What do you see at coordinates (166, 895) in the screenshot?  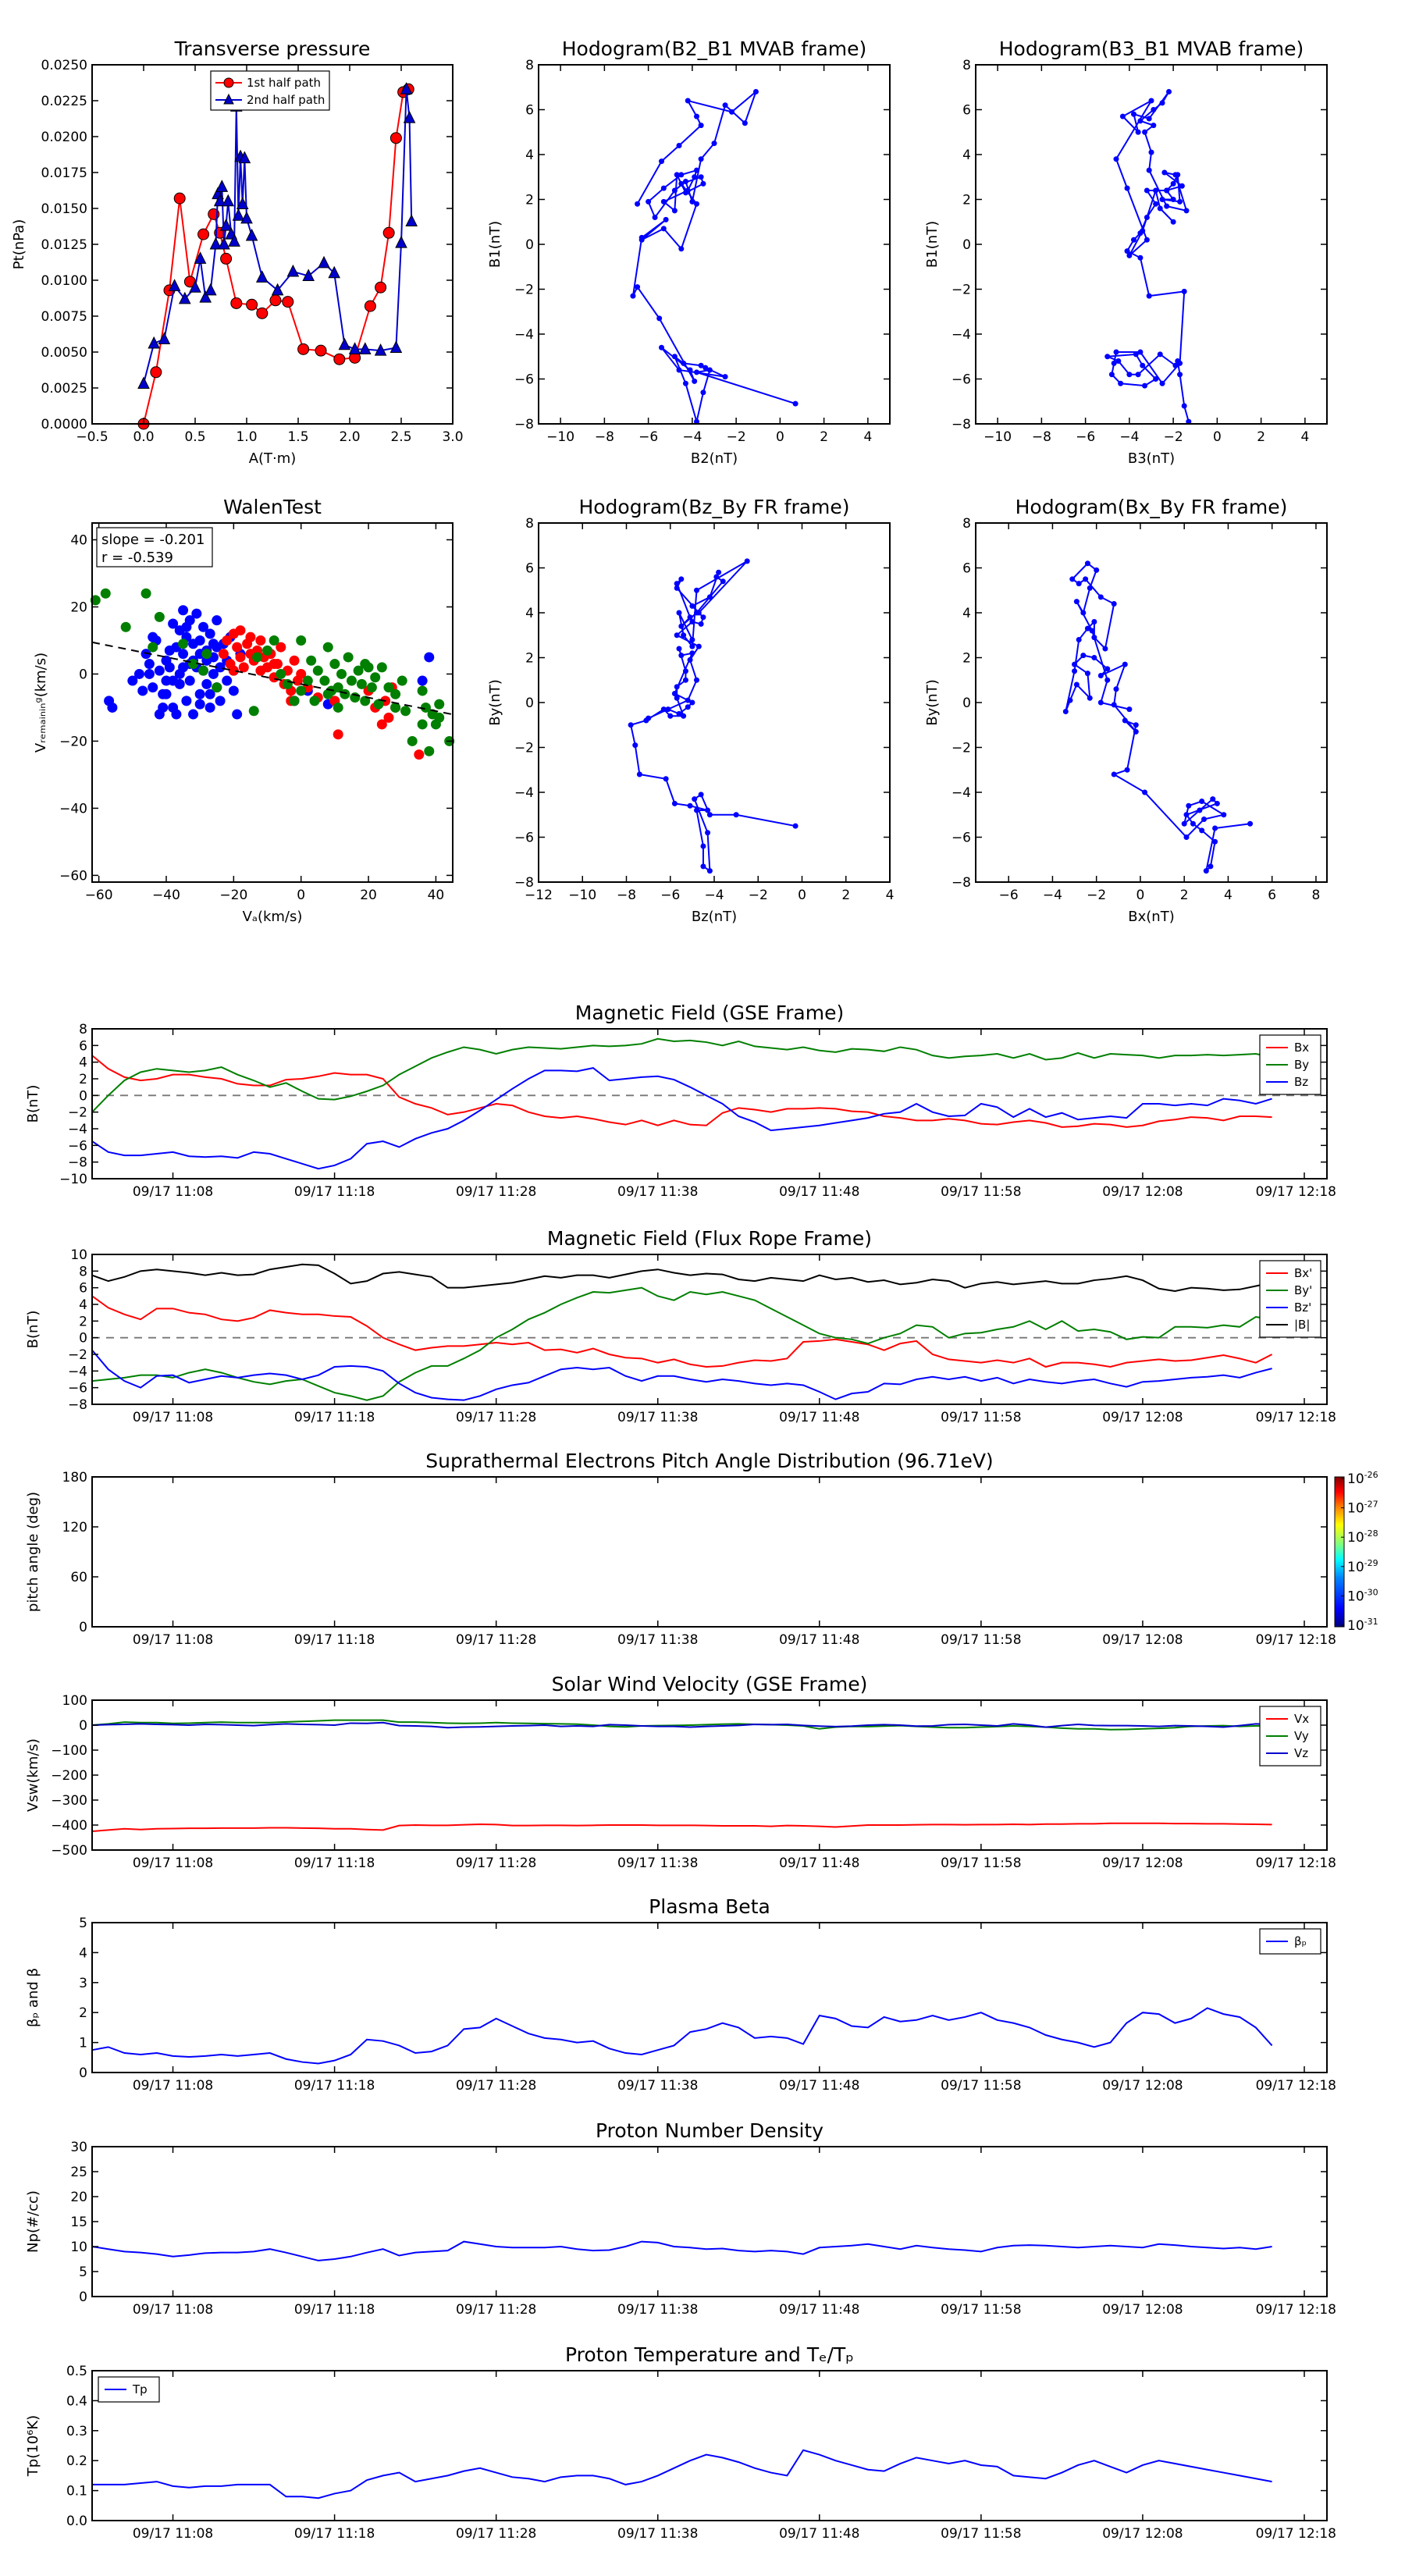 I see `walen-xtick-label: −40` at bounding box center [166, 895].